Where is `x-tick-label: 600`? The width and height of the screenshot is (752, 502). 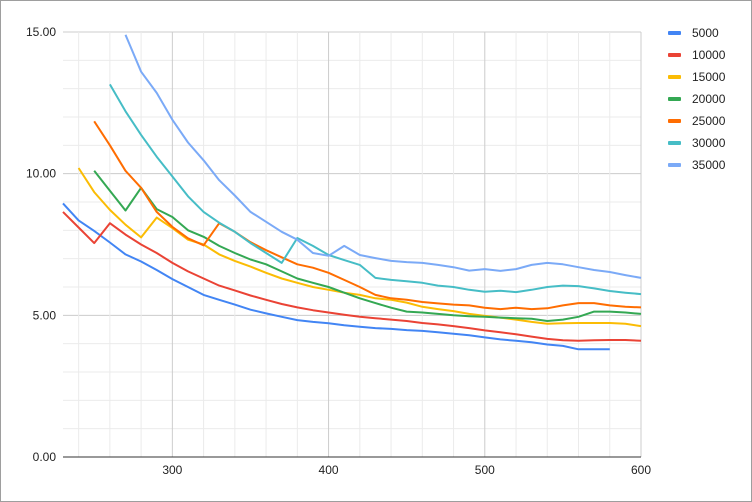
x-tick-label: 600 is located at coordinates (641, 470).